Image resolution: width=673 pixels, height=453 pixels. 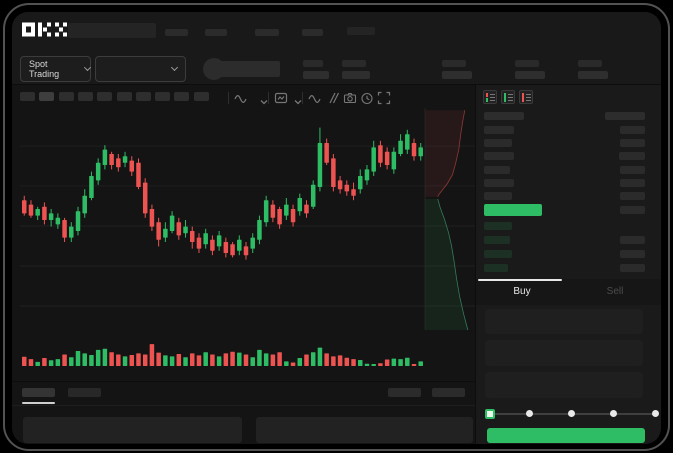 I want to click on orderbook-header-placeholder, so click(x=625, y=116).